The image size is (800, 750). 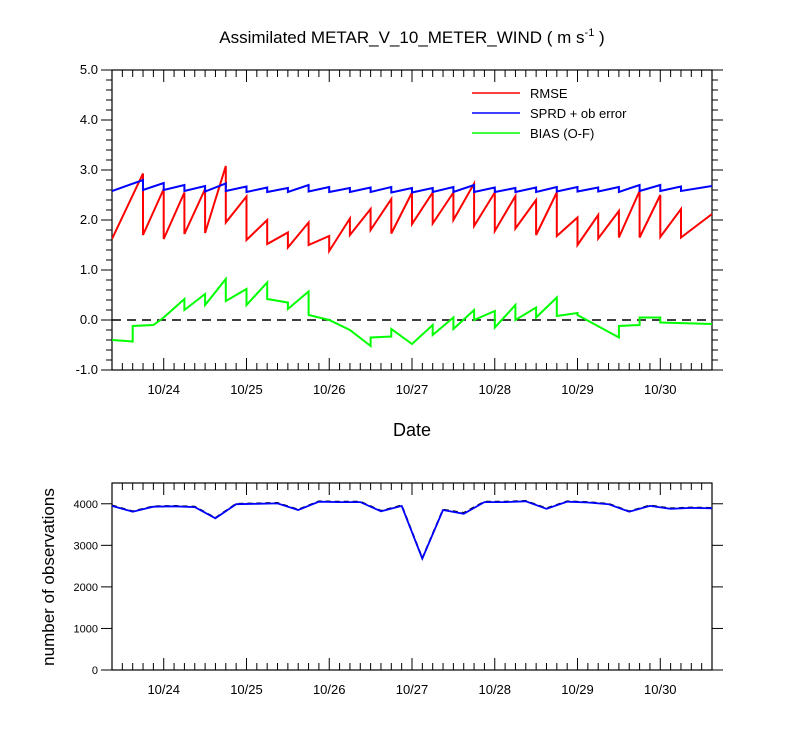 What do you see at coordinates (401, 37) in the screenshot?
I see `chart-title-text: Assimilated METAR_V_10_METER_WIND ( m s` at bounding box center [401, 37].